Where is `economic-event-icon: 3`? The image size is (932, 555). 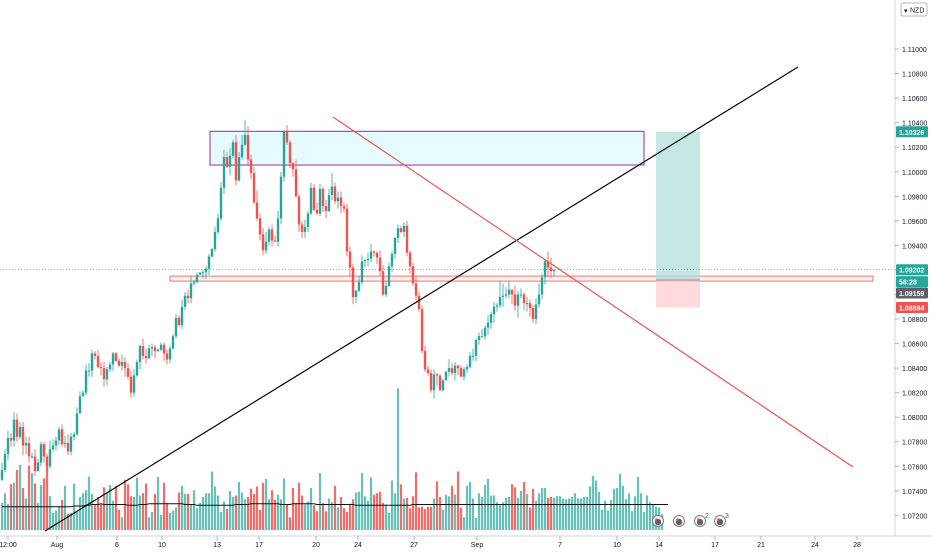
economic-event-icon: 3 is located at coordinates (722, 520).